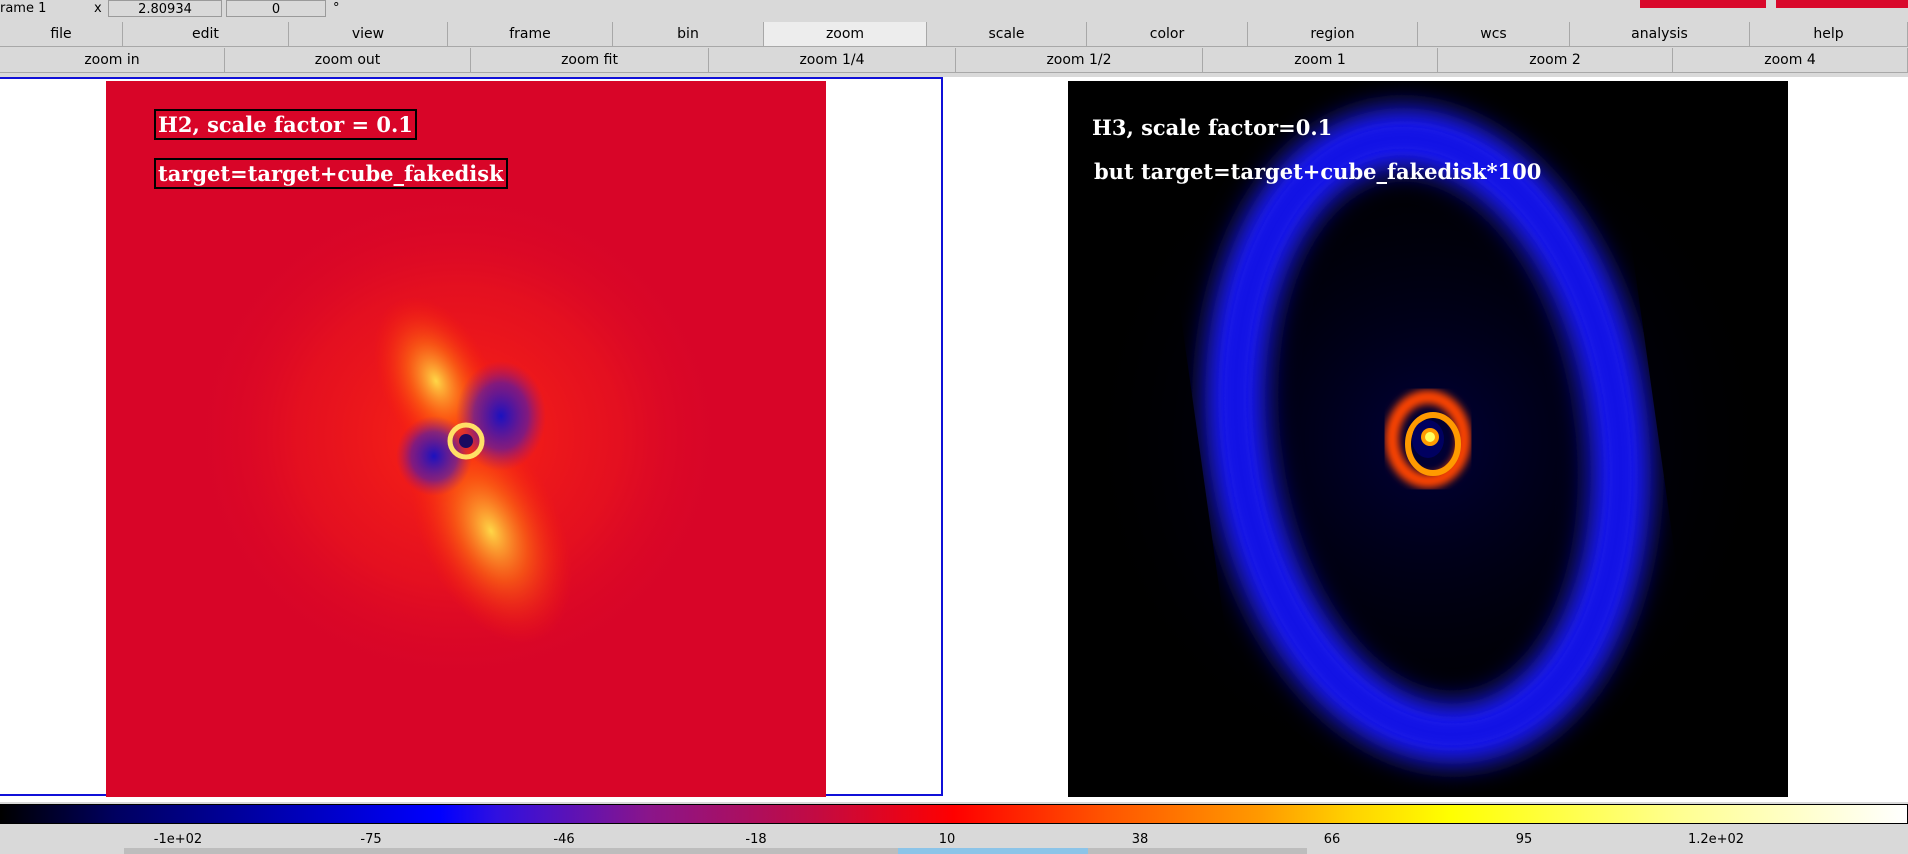  Describe the element at coordinates (1140, 839) in the screenshot. I see `colorbar-tick-label: 38` at that location.